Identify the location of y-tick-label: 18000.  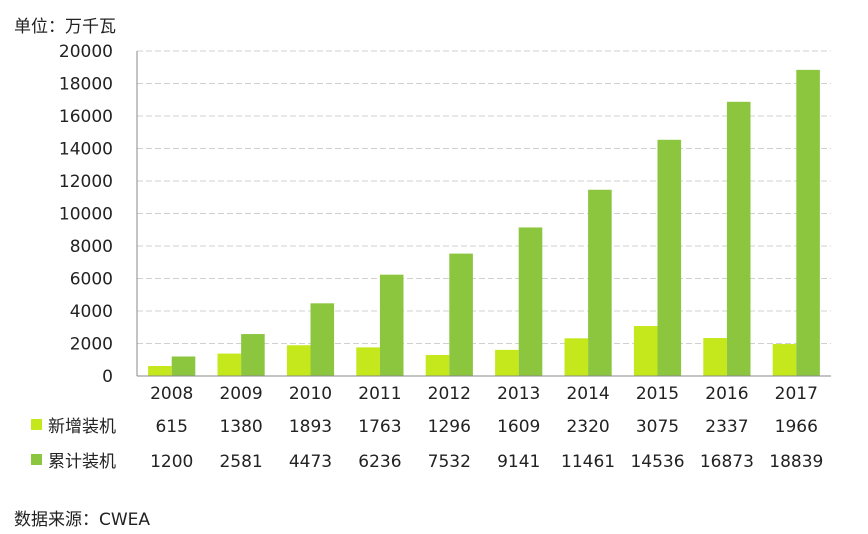
(86, 85).